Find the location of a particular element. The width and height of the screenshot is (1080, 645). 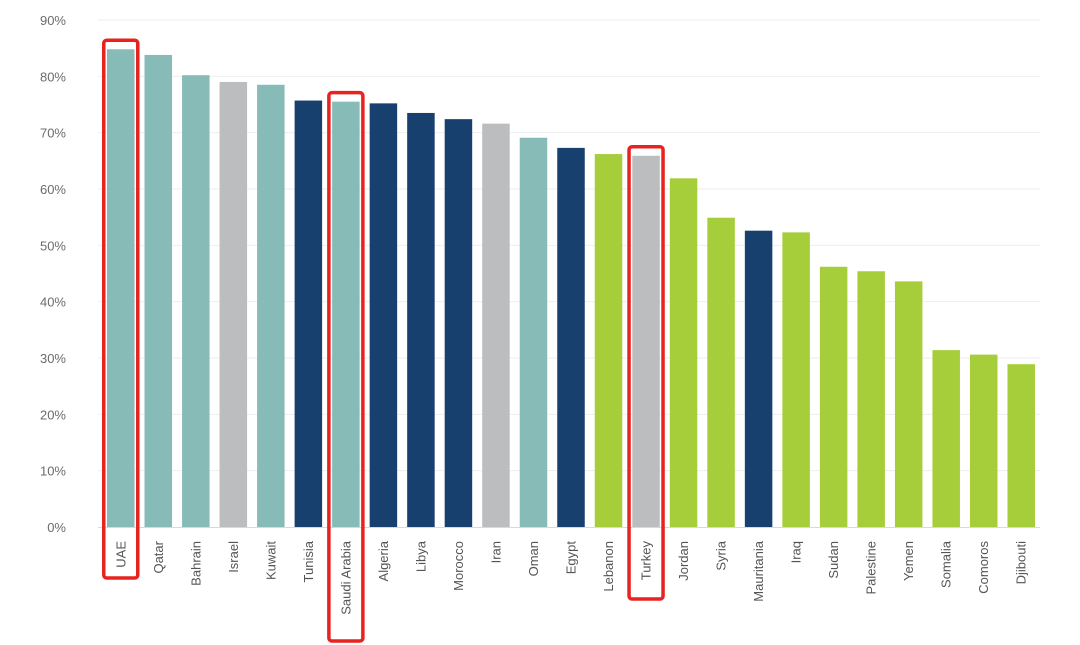

bar-iran is located at coordinates (496, 325).